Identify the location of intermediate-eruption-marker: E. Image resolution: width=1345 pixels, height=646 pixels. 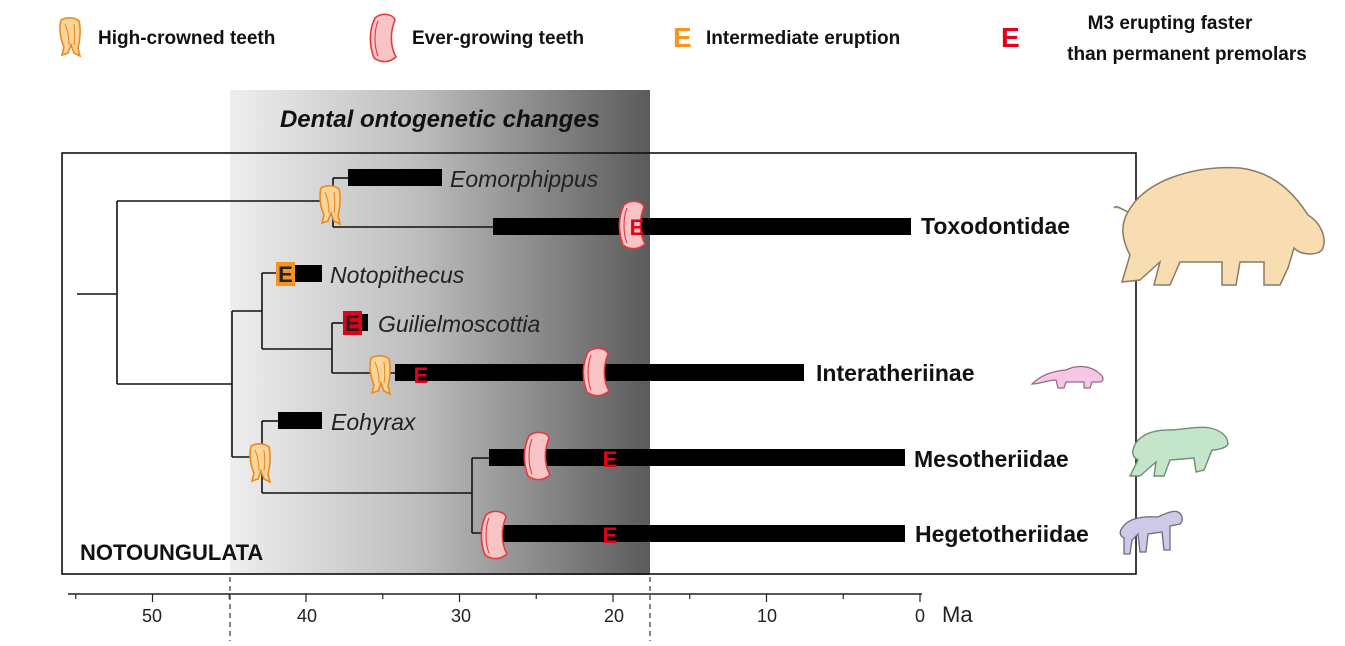
(285, 274).